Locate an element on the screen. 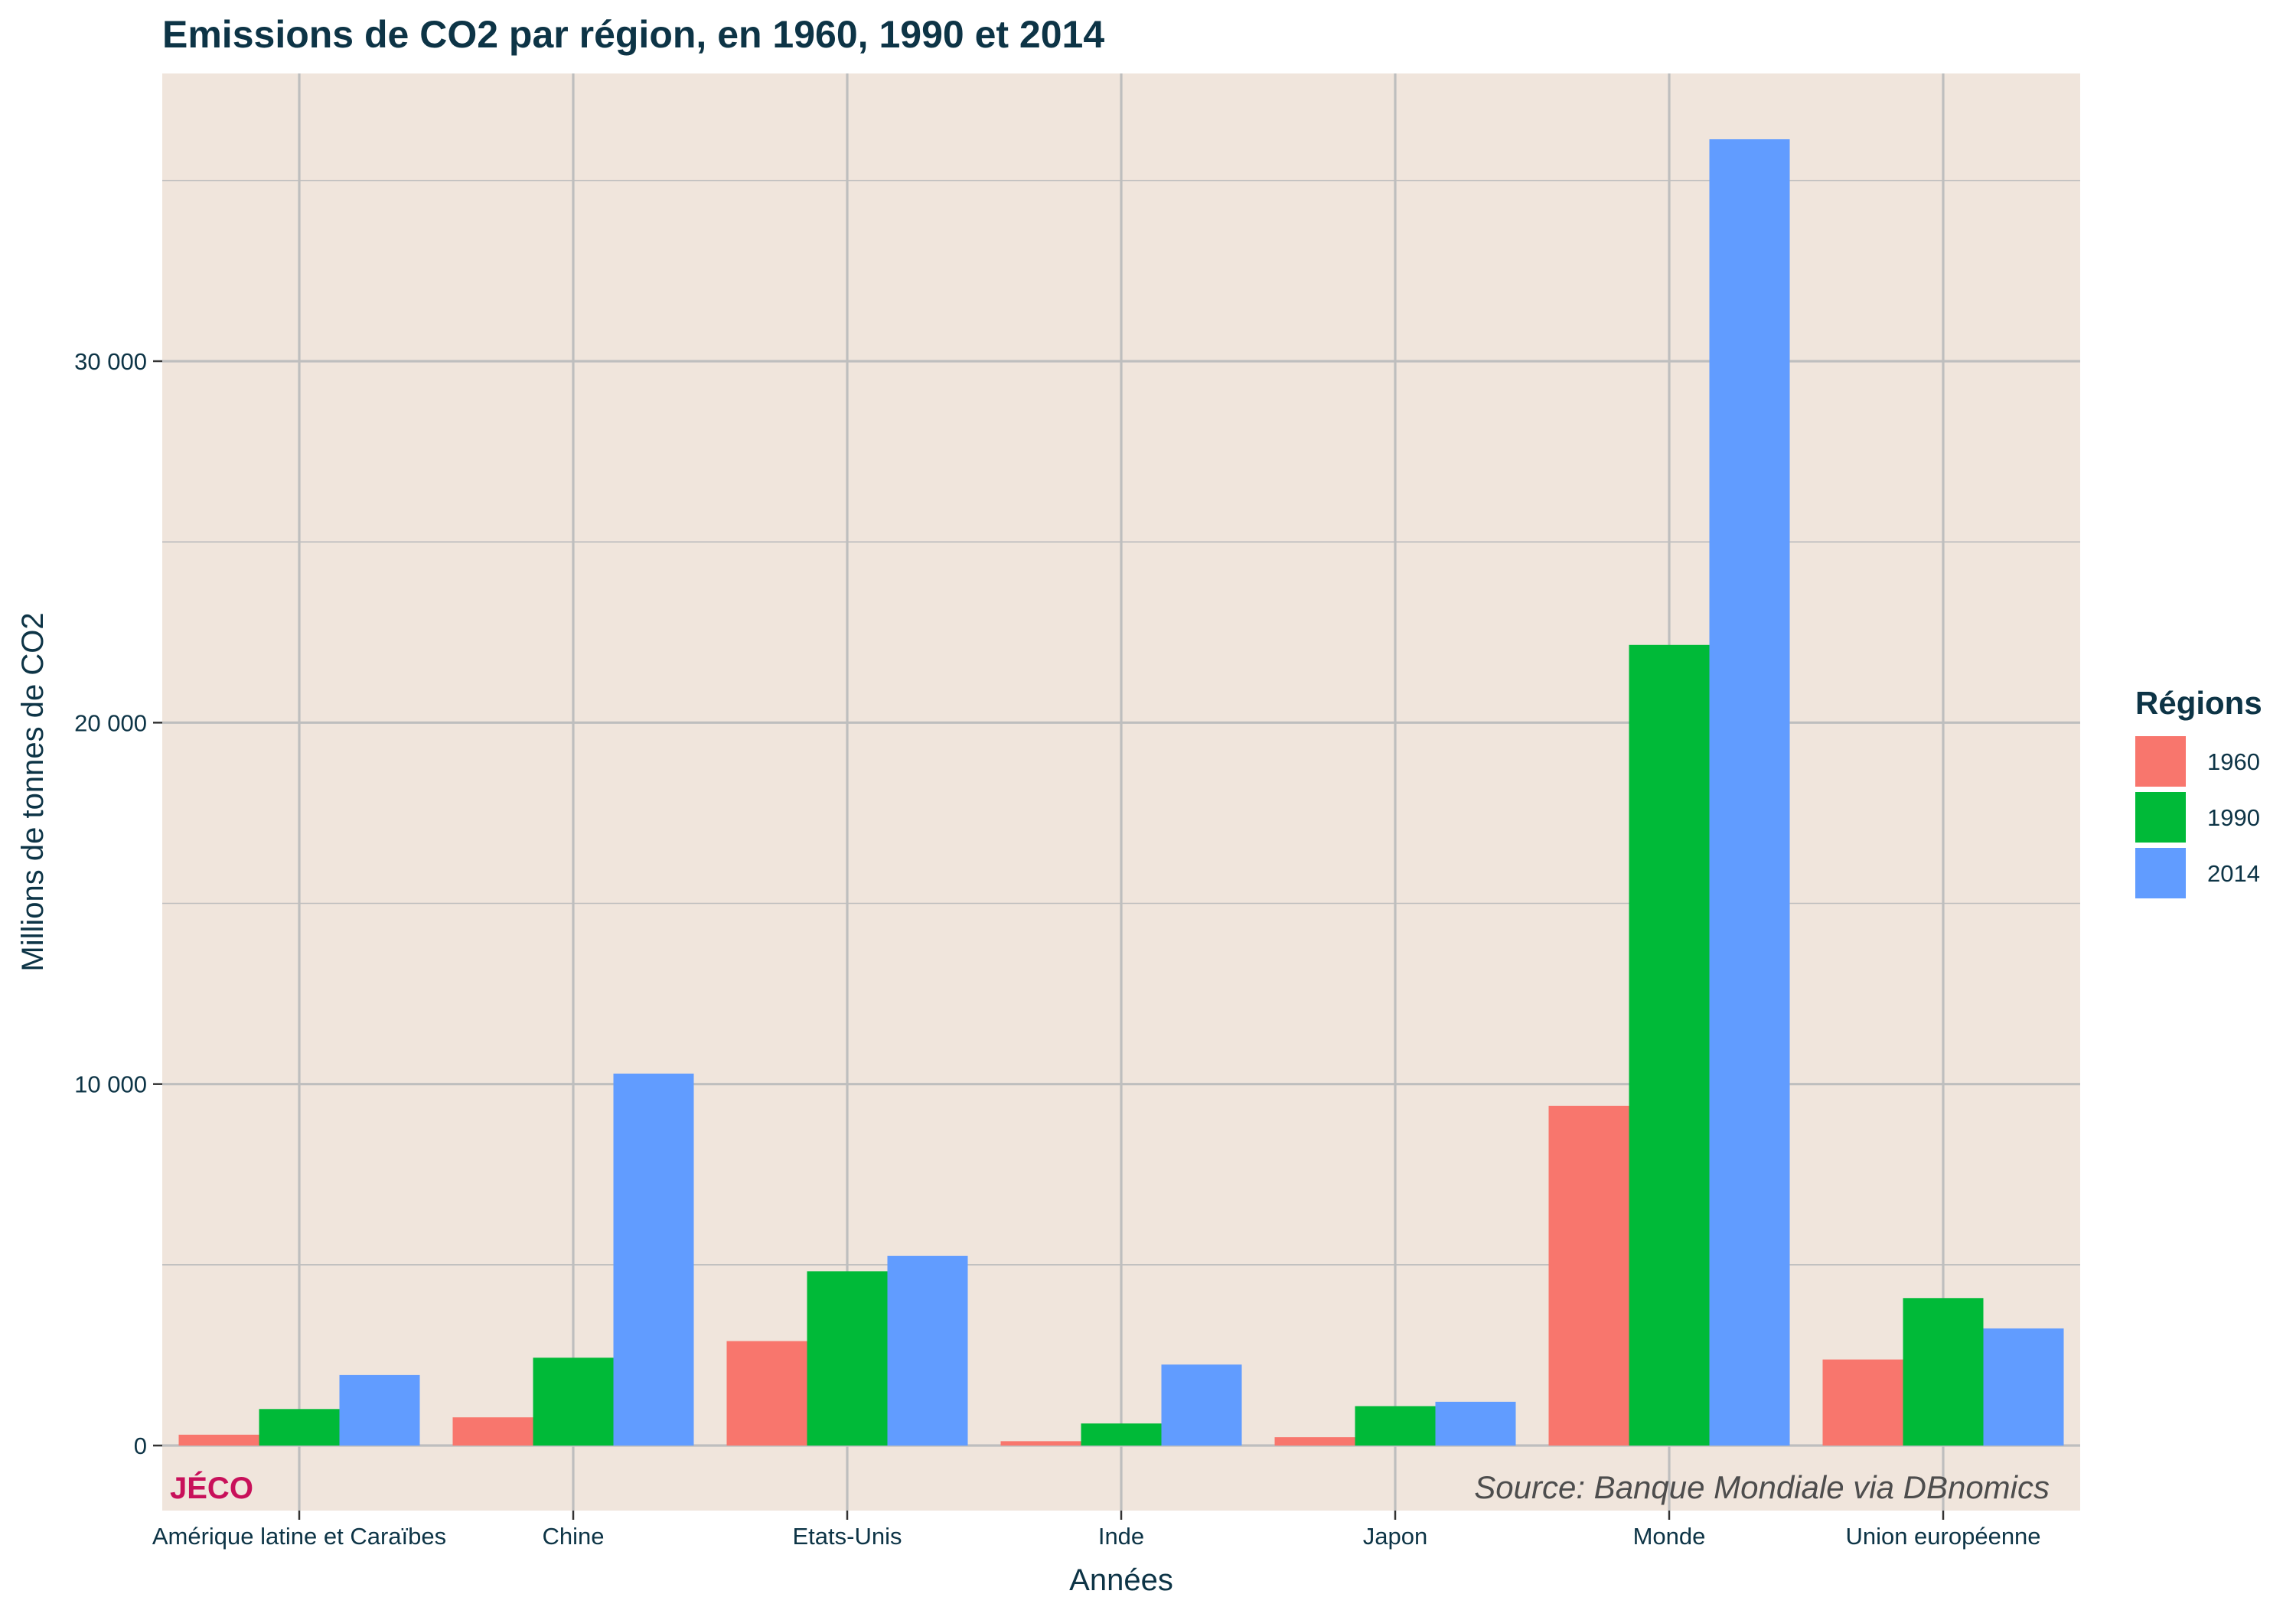 Image resolution: width=2296 pixels, height=1607 pixels. x-tick-label: Japon is located at coordinates (1395, 1536).